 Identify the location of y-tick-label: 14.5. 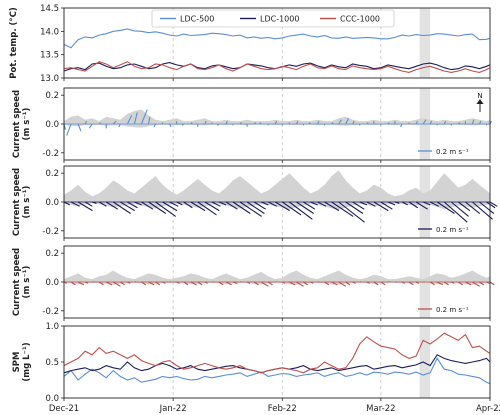
(49, 9).